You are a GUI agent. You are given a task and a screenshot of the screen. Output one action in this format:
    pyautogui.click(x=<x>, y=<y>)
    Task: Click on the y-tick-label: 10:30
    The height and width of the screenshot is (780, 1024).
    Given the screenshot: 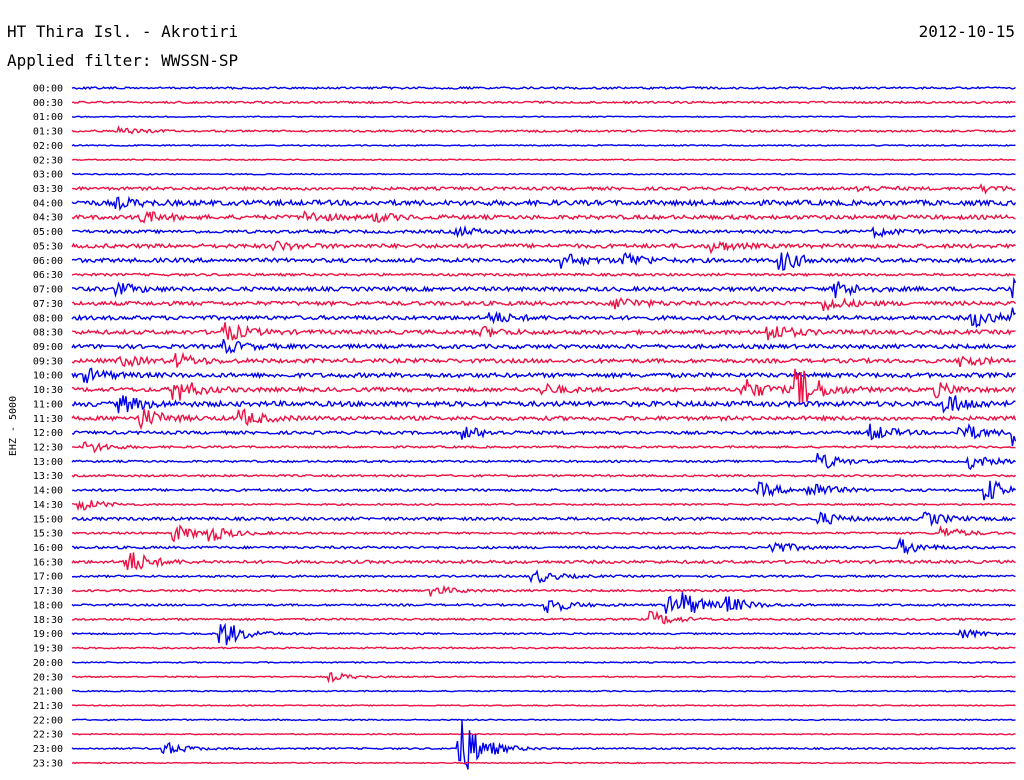 What is the action you would take?
    pyautogui.click(x=48, y=390)
    